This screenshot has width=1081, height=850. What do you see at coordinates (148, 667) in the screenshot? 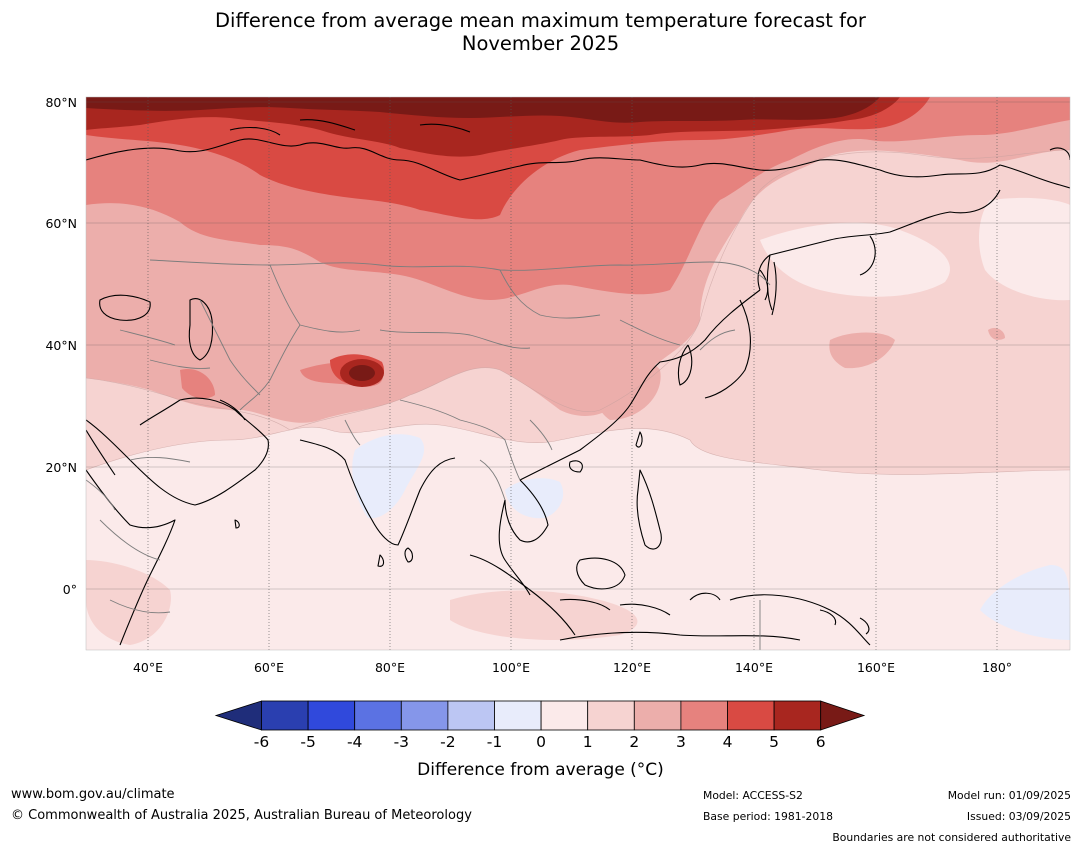
I see `lon-label-40e: 40°E` at bounding box center [148, 667].